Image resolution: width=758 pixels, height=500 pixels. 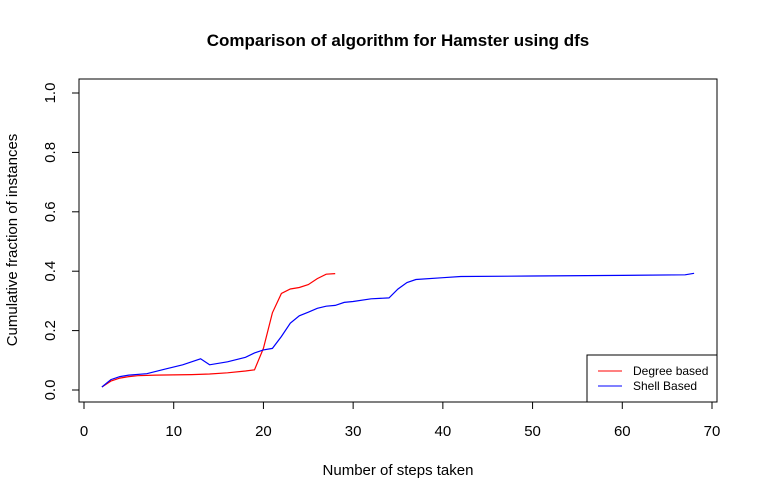 I want to click on x-tick-label-10: 10, so click(x=173, y=431).